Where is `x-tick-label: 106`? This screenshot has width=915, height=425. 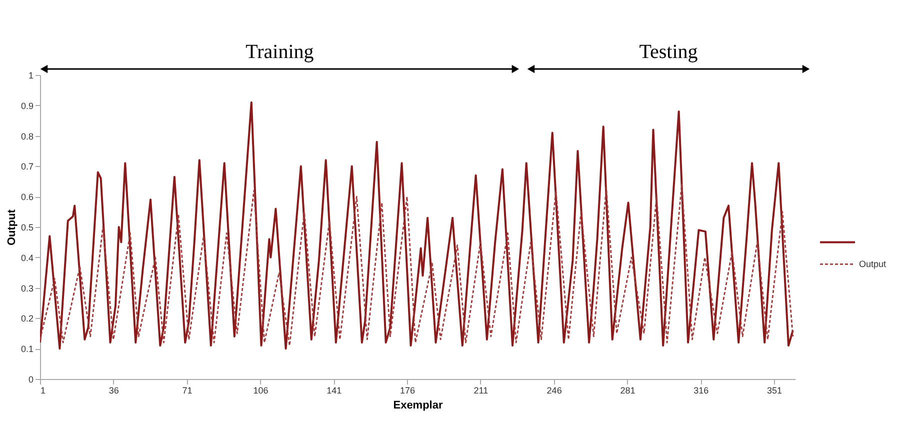 x-tick-label: 106 is located at coordinates (260, 391).